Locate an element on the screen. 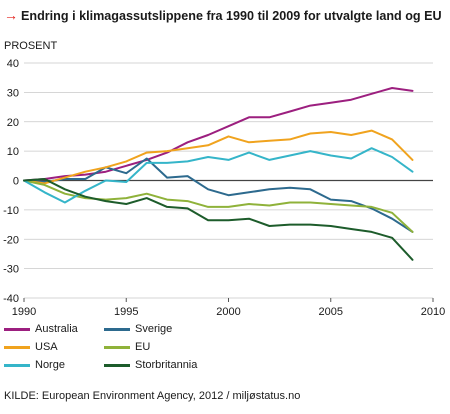 The image size is (450, 414). y-axis-unit-label: PROSENT is located at coordinates (31, 46).